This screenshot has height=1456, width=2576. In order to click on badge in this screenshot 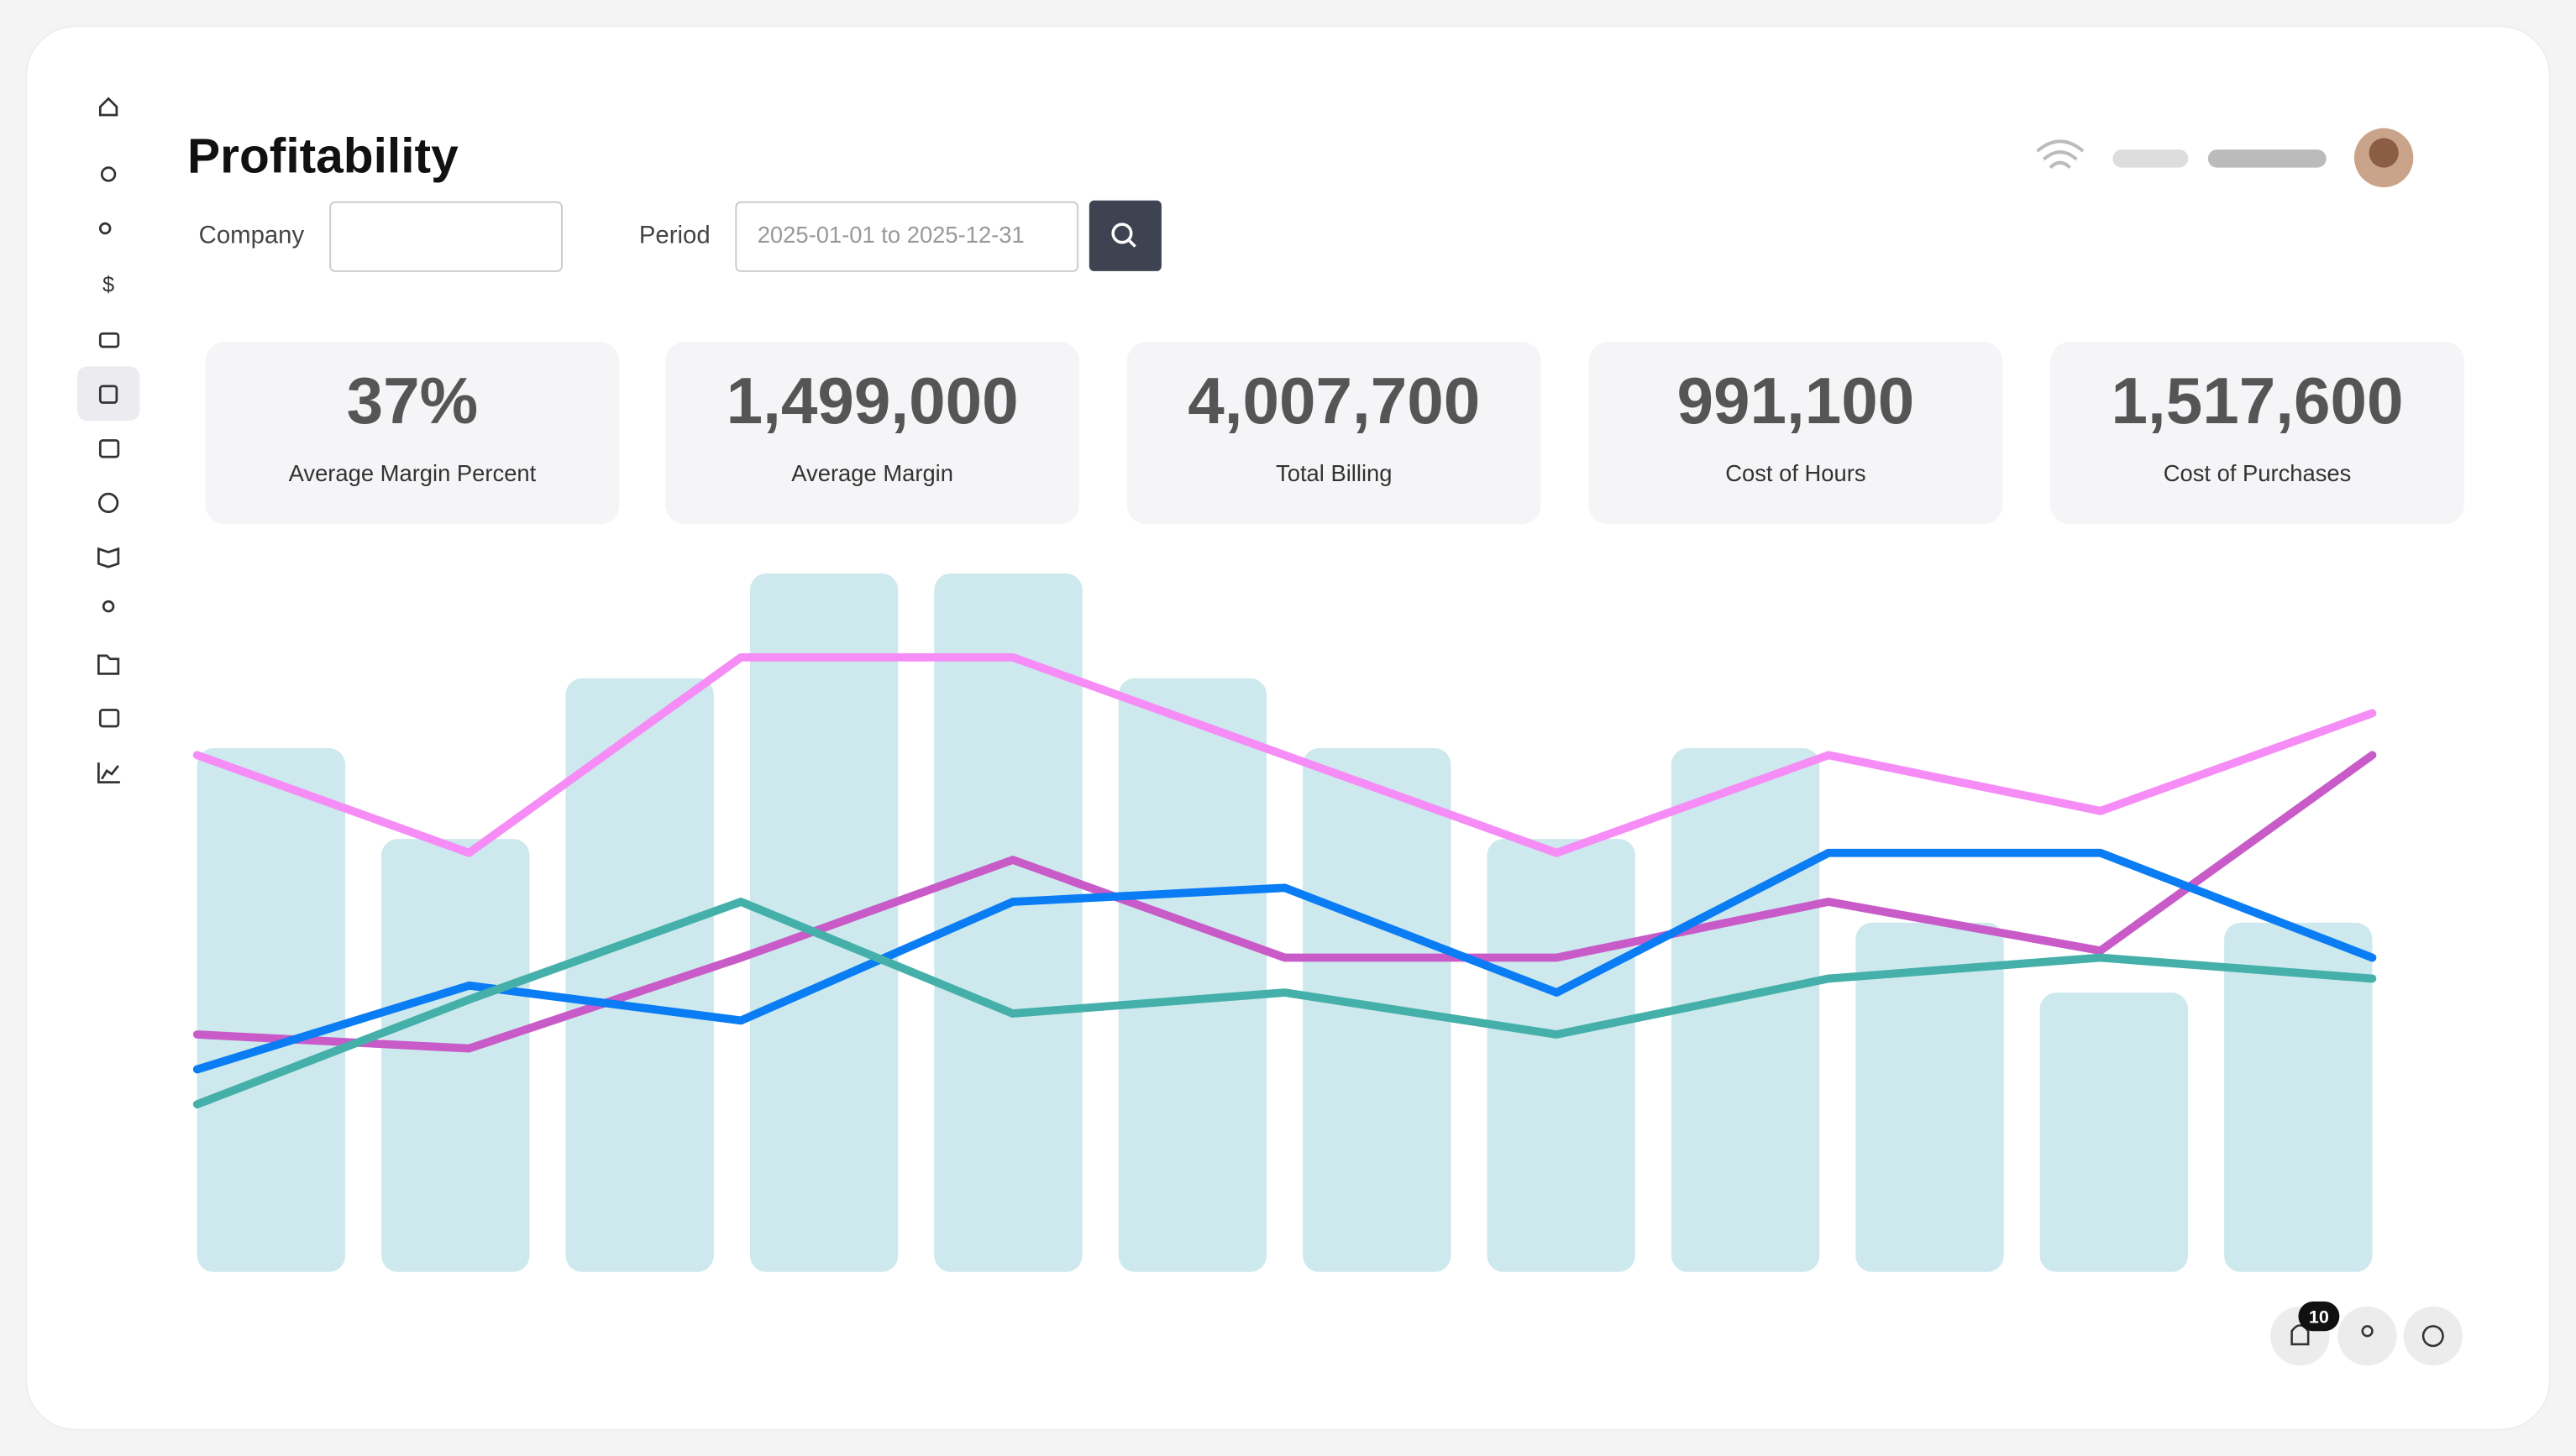, I will do `click(2319, 1316)`.